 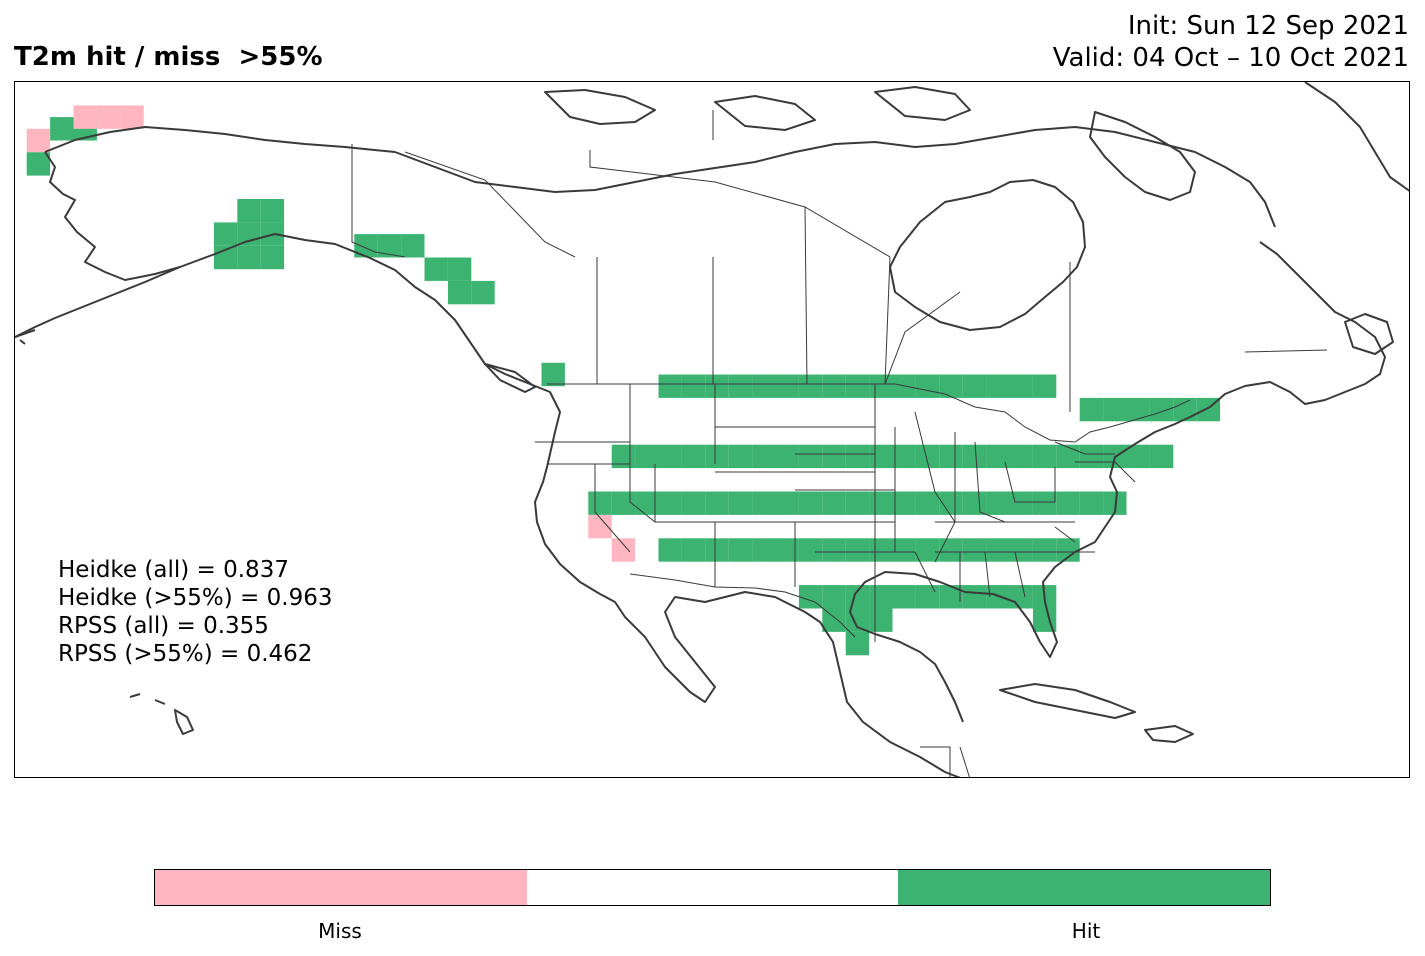 I want to click on coastline-hawaii, so click(x=161, y=714).